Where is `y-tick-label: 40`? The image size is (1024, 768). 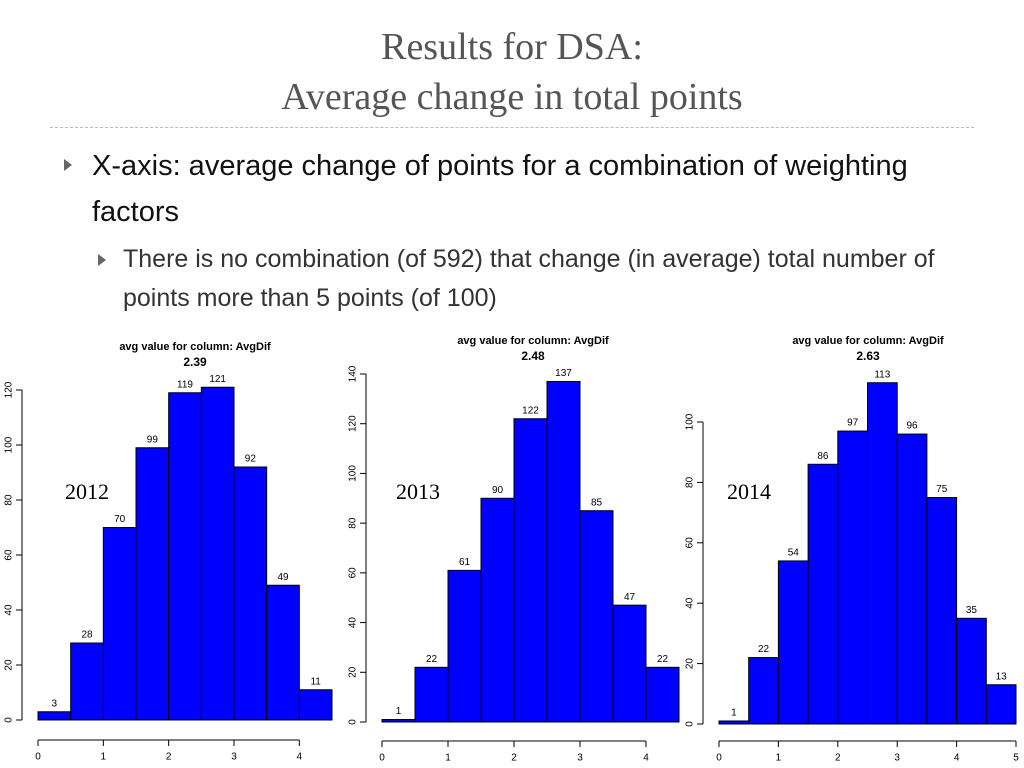 y-tick-label: 40 is located at coordinates (353, 623).